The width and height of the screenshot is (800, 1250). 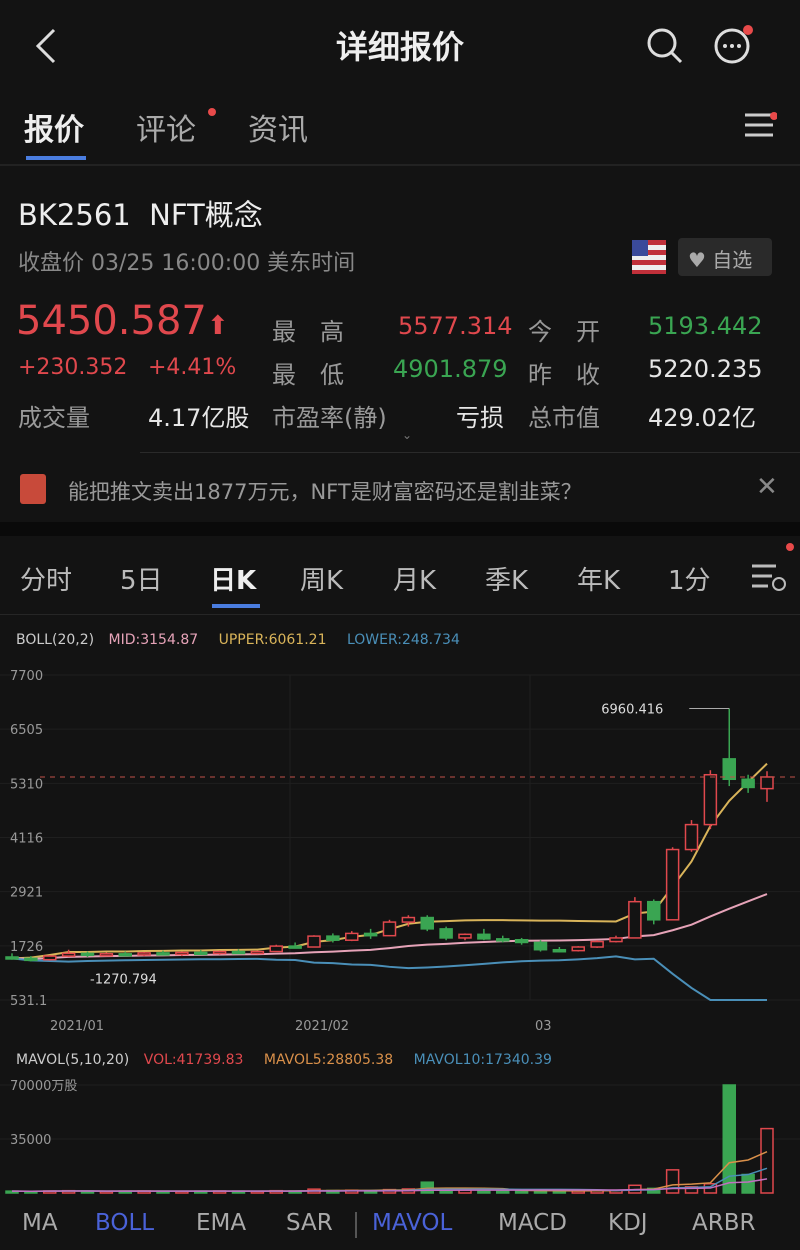 What do you see at coordinates (187, 263) in the screenshot?
I see `close-time: 收盘价 03/25 16:00:00 美东时间` at bounding box center [187, 263].